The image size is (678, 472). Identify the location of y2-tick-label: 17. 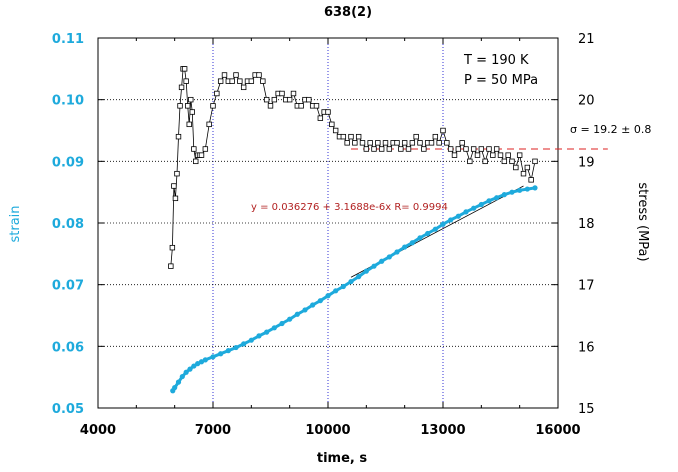
(586, 286).